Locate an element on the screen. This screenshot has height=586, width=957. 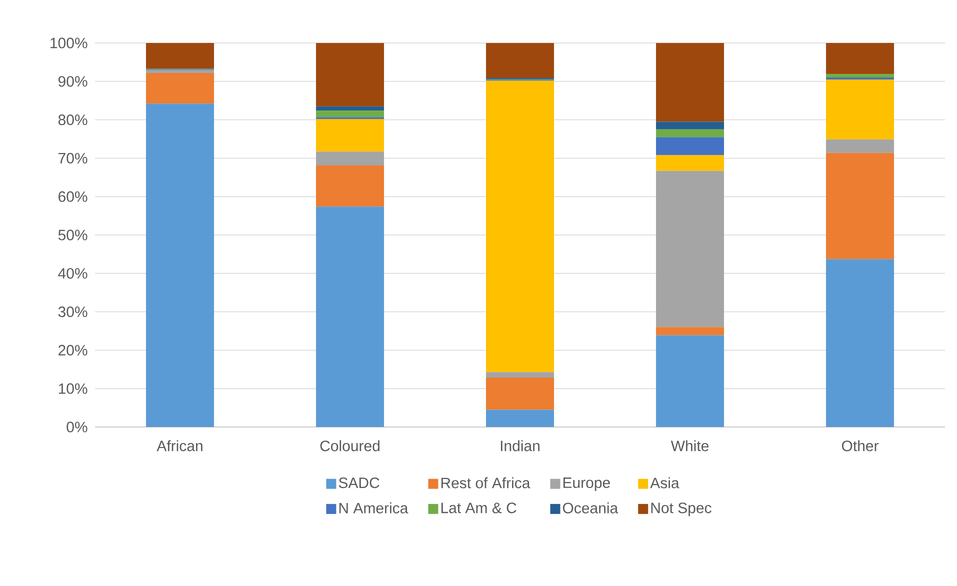
y-tick-label: 40% is located at coordinates (73, 273).